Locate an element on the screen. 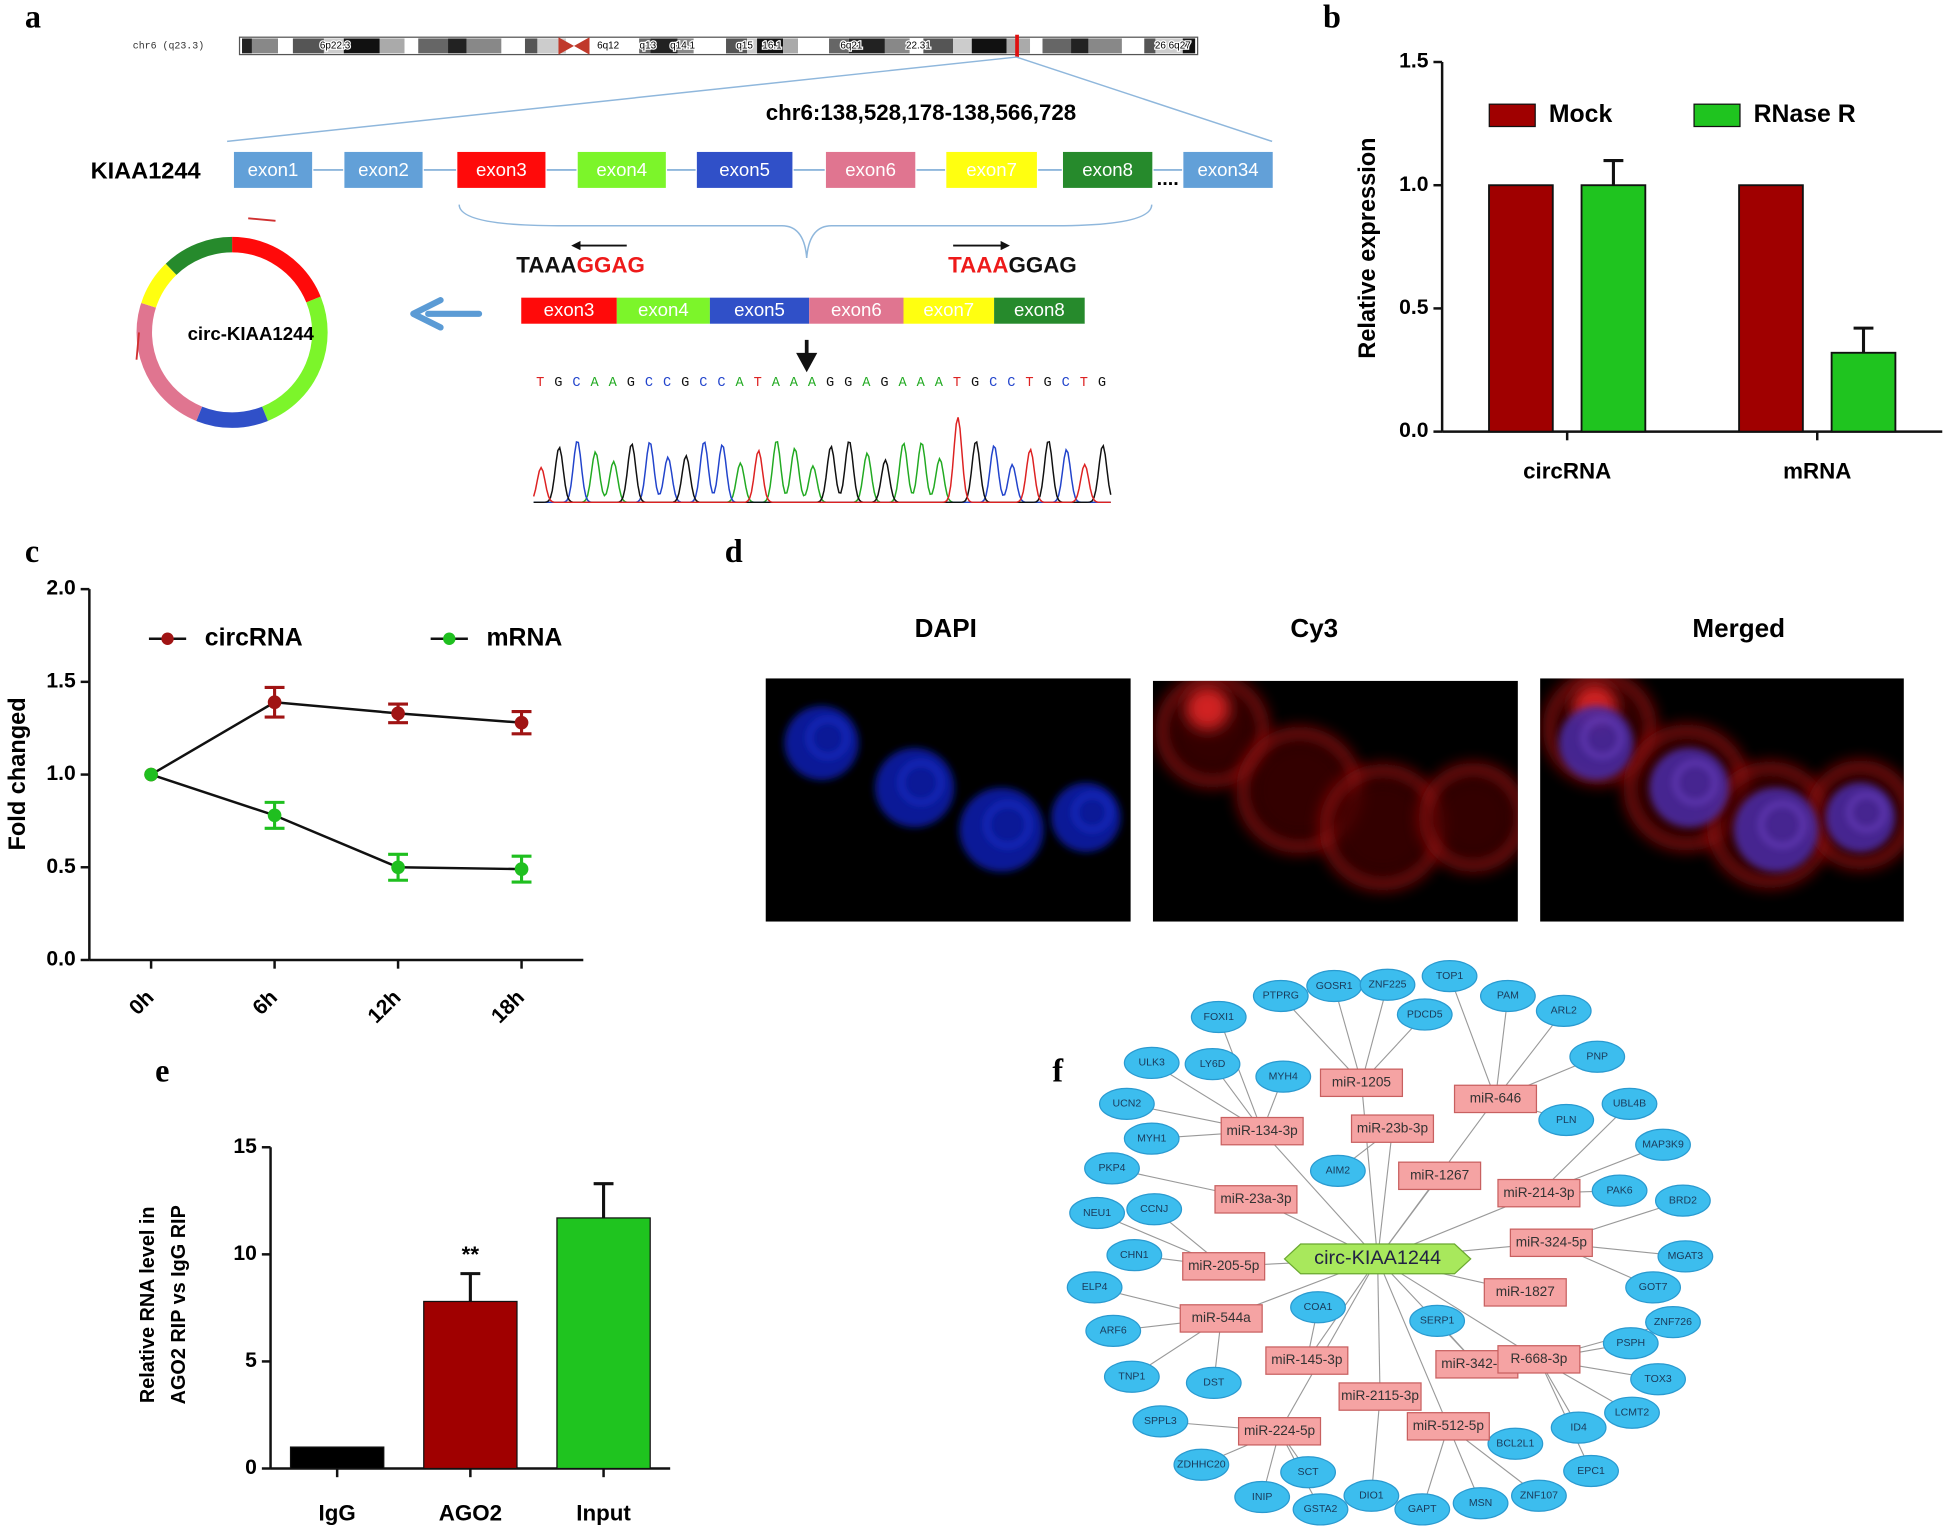  primer-part: GGAG is located at coordinates (611, 265).